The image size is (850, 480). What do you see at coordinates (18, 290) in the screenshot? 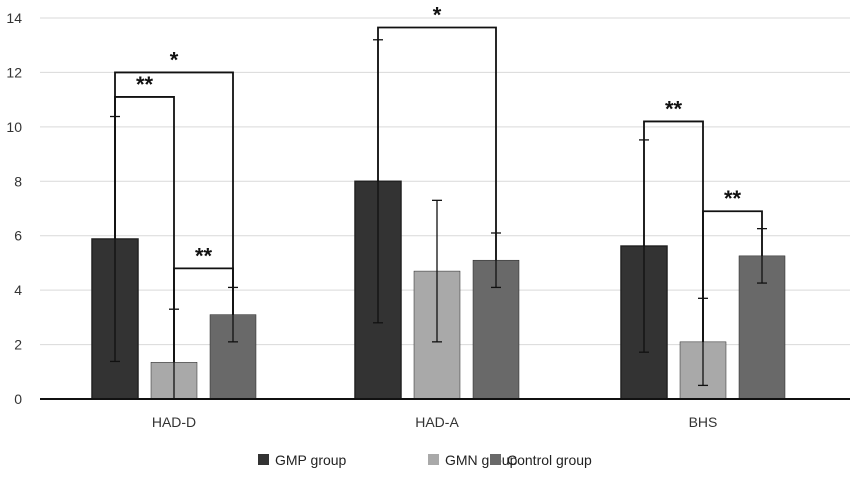
I see `y-tick-label: 4` at bounding box center [18, 290].